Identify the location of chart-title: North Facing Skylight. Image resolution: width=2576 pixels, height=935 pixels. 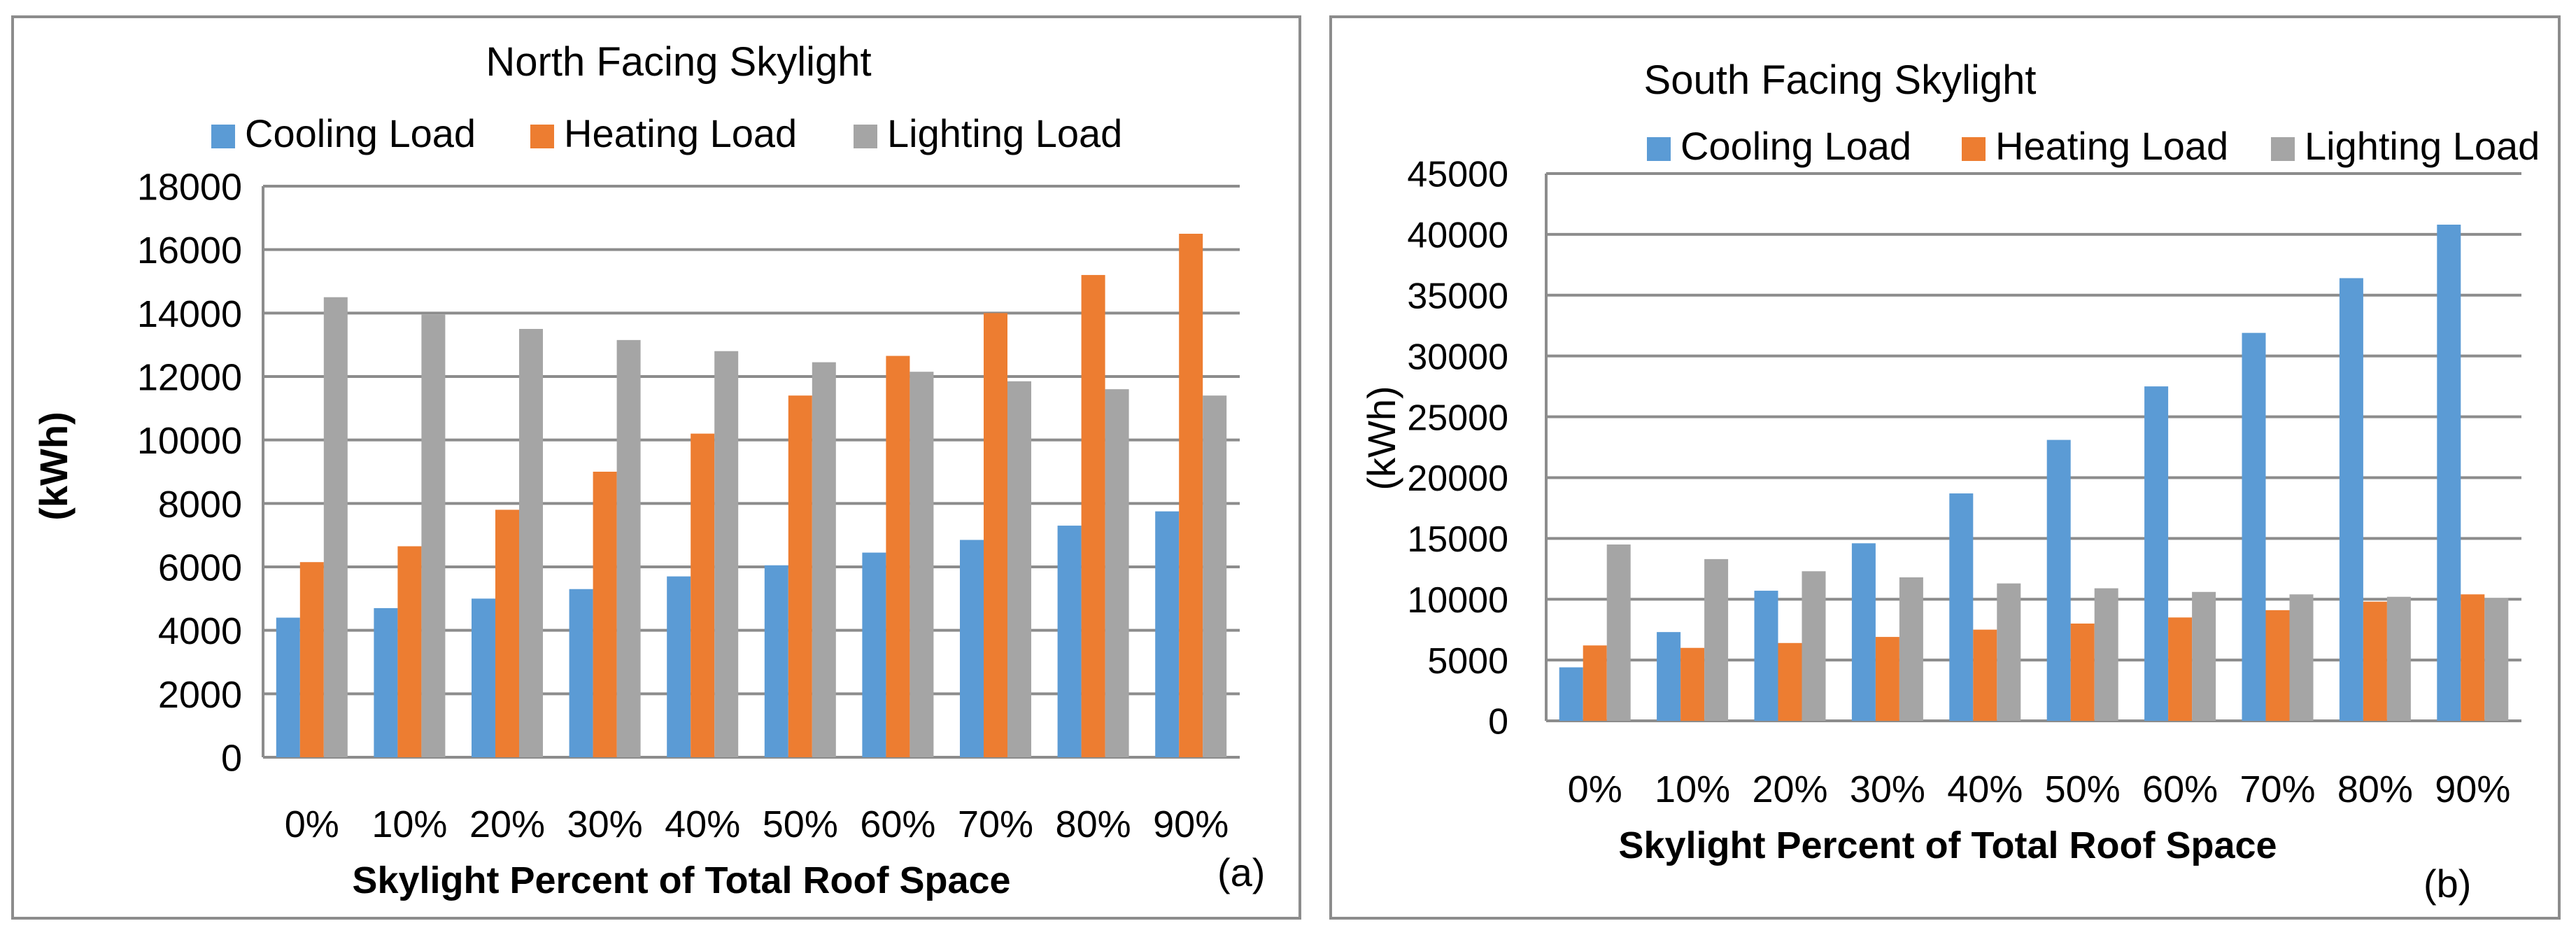
(678, 62).